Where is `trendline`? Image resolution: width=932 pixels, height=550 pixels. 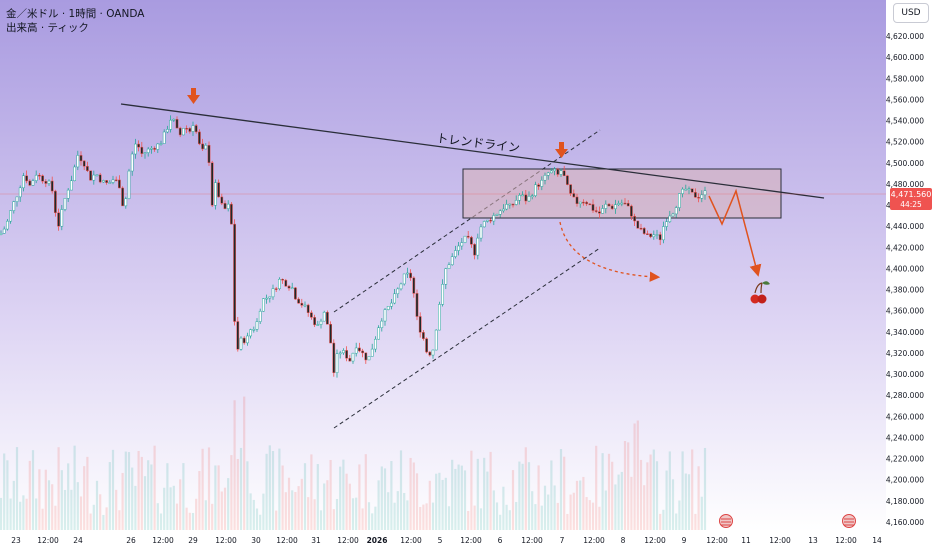 trendline is located at coordinates (472, 151).